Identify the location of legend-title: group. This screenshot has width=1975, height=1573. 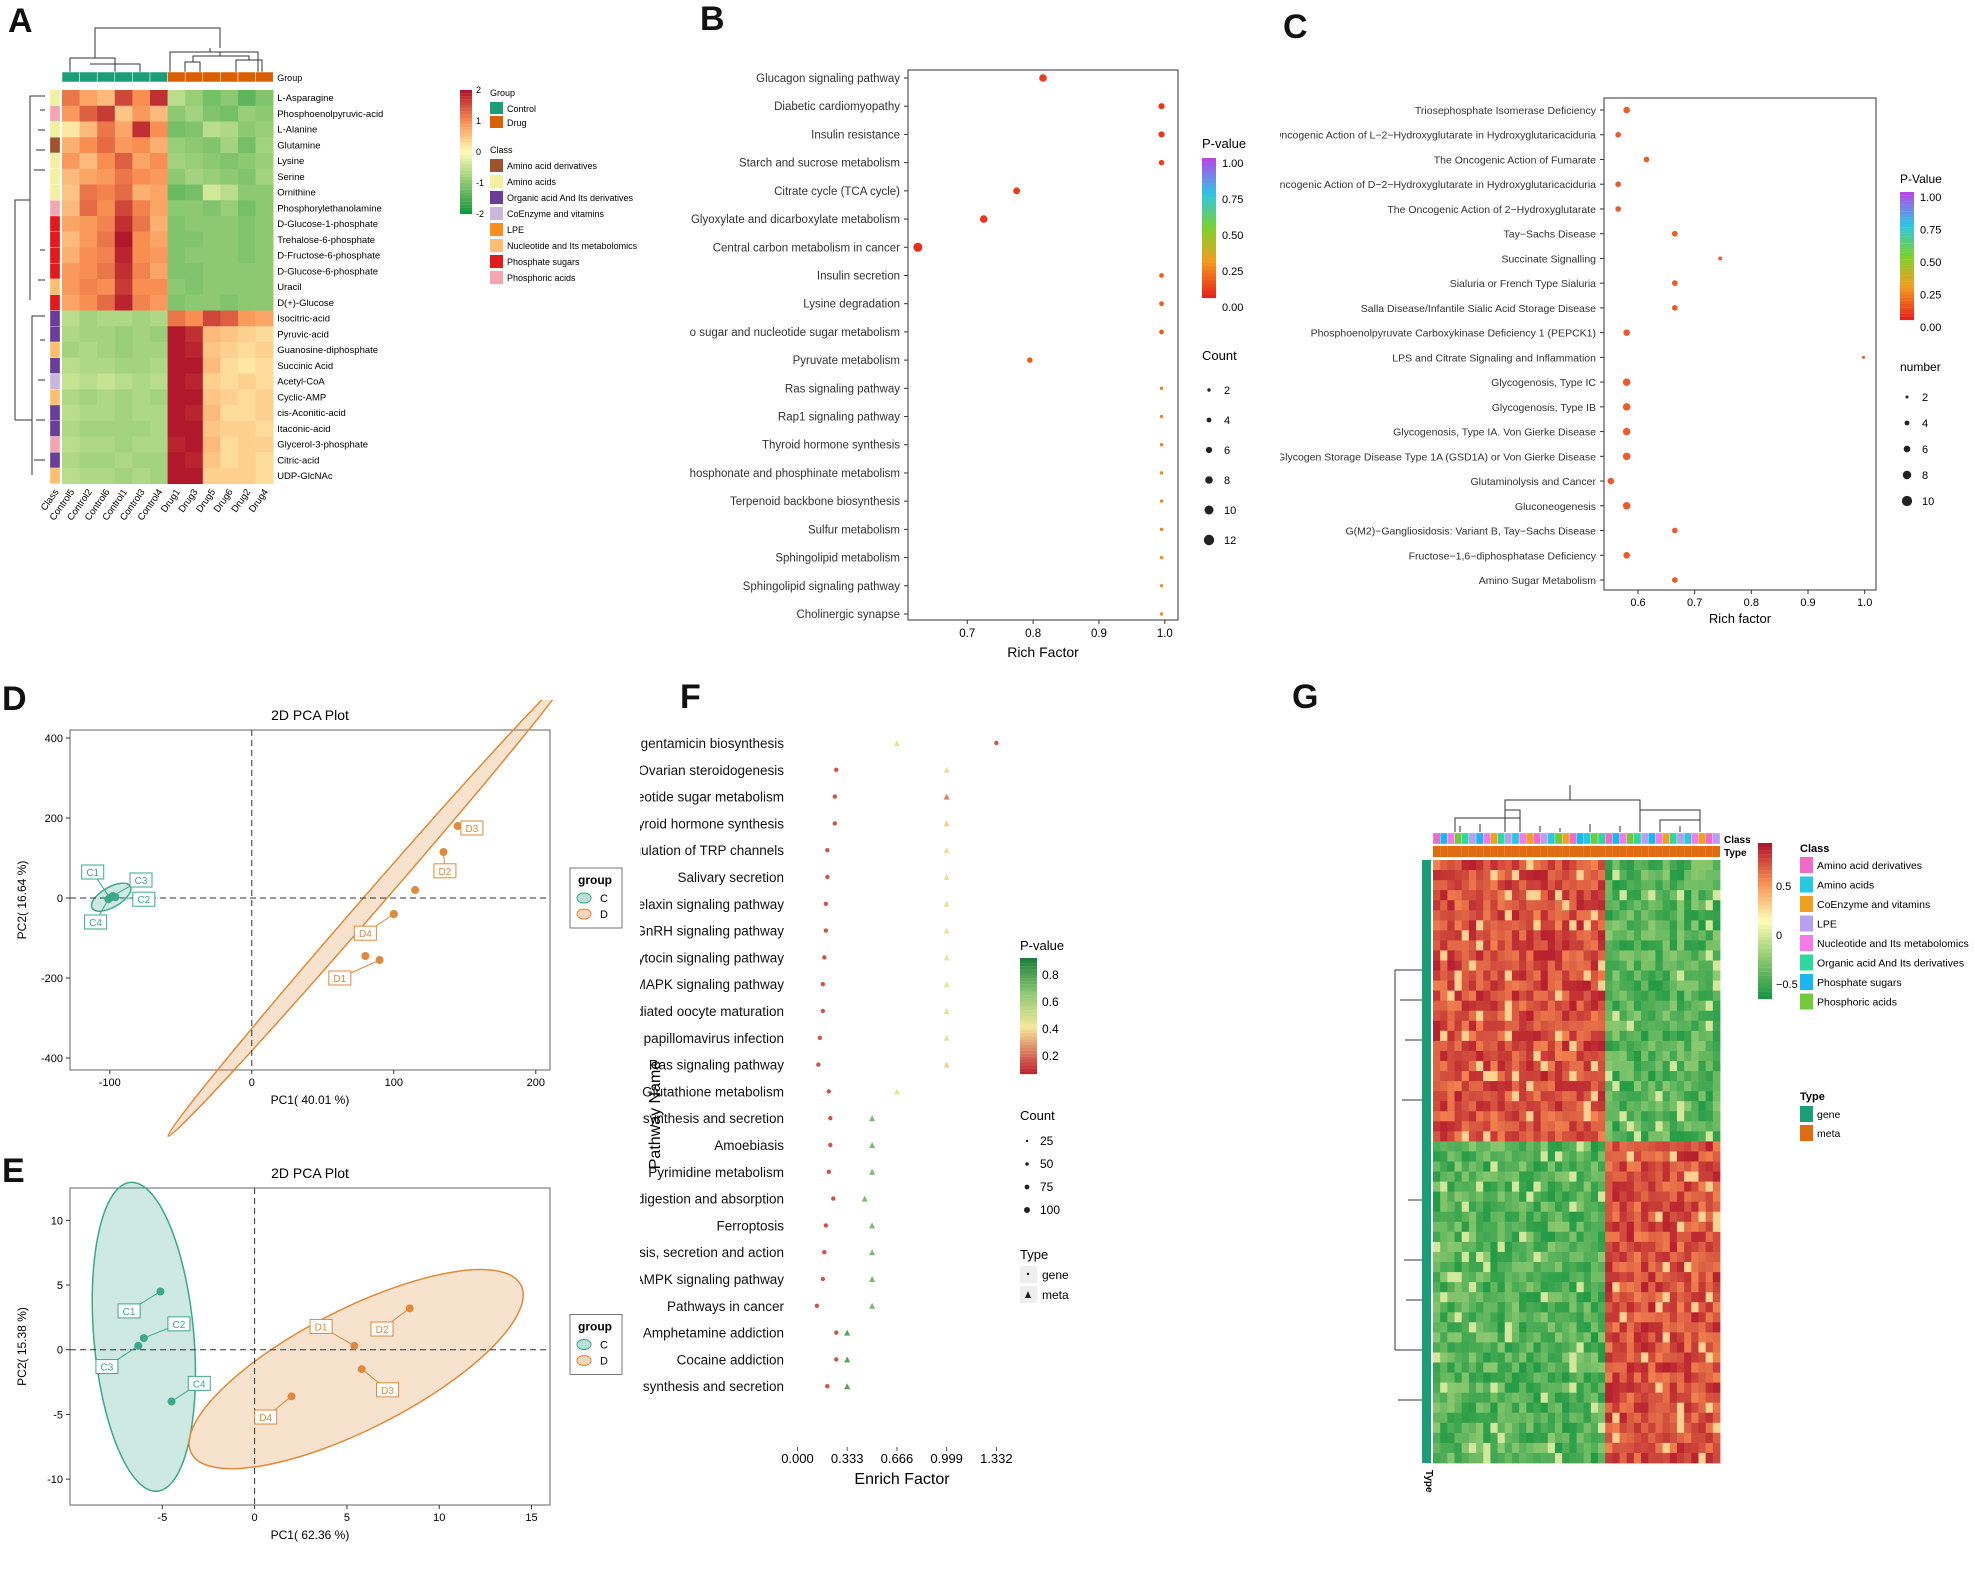
(595, 880).